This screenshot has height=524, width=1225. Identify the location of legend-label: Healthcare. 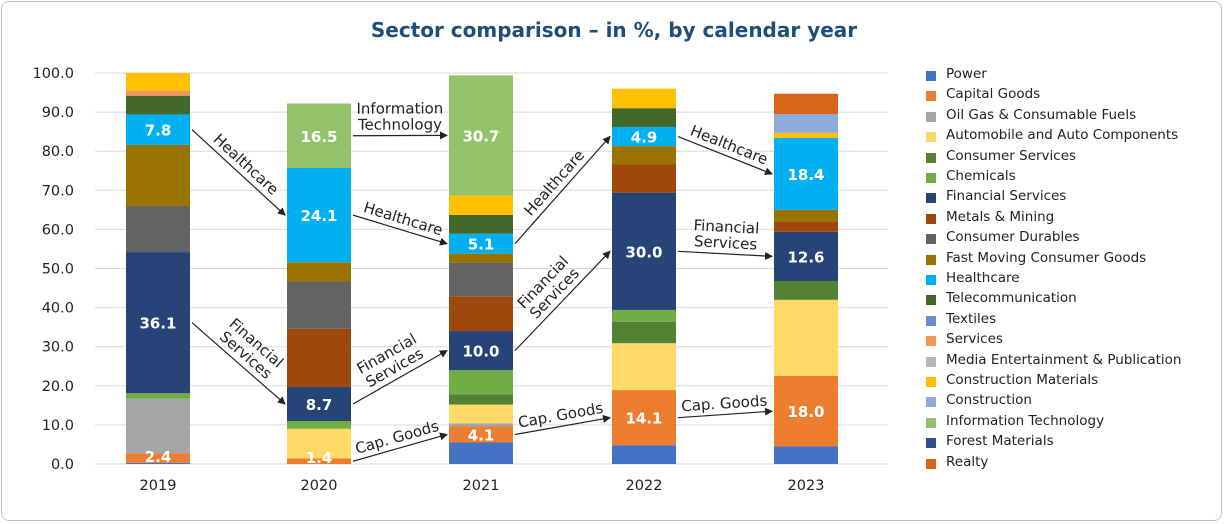
(983, 278).